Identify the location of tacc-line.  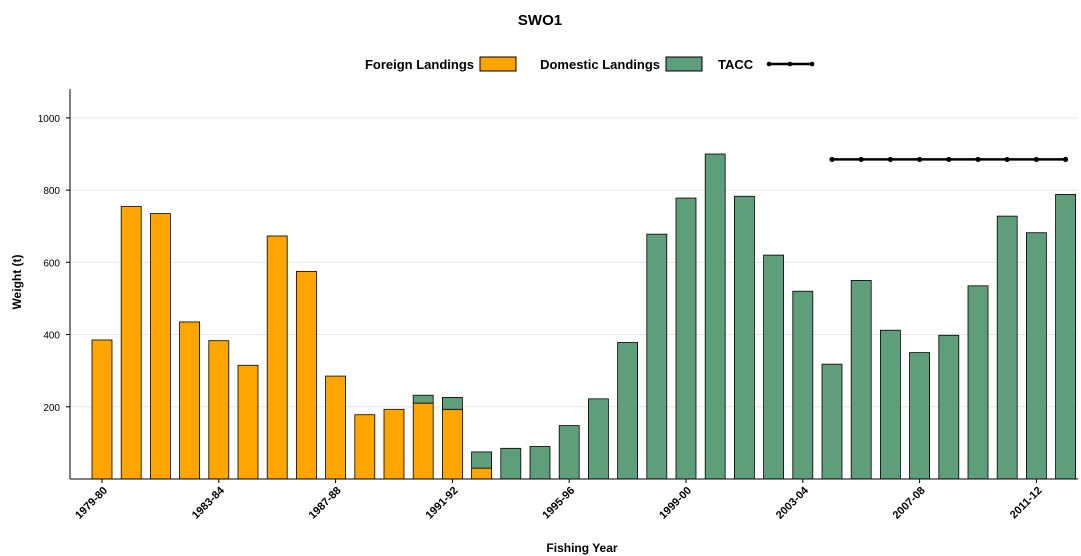
(949, 159).